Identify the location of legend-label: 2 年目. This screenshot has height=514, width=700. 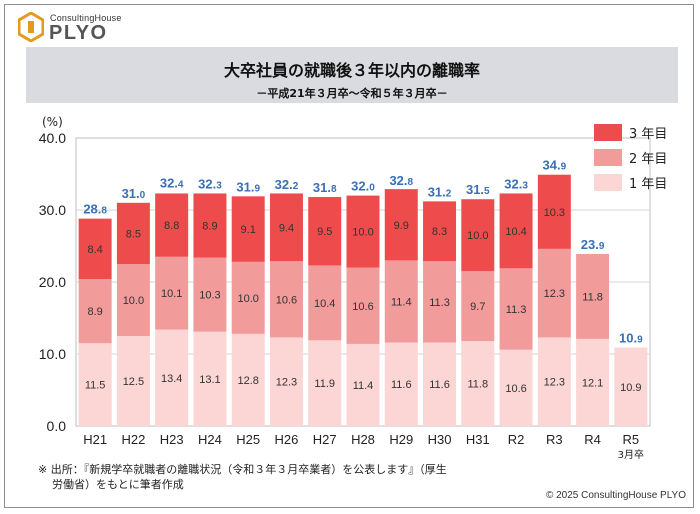
(648, 159).